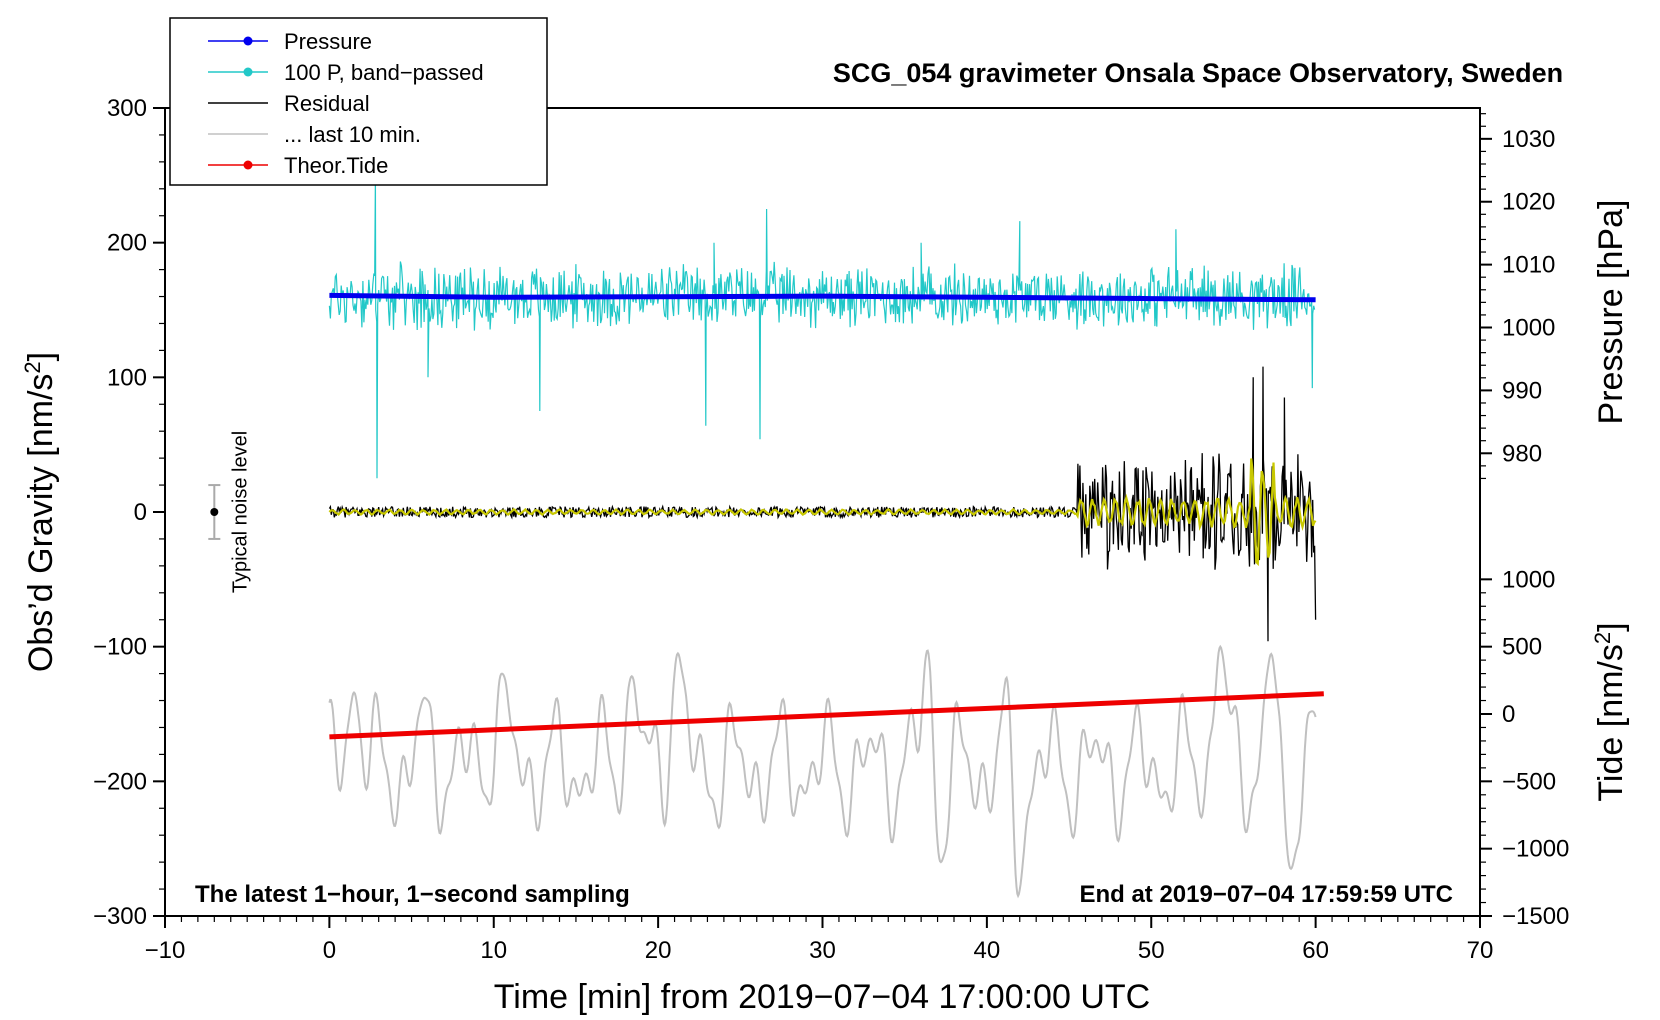 This screenshot has height=1020, width=1660. I want to click on legend-label: 100 P, band−passed, so click(384, 72).